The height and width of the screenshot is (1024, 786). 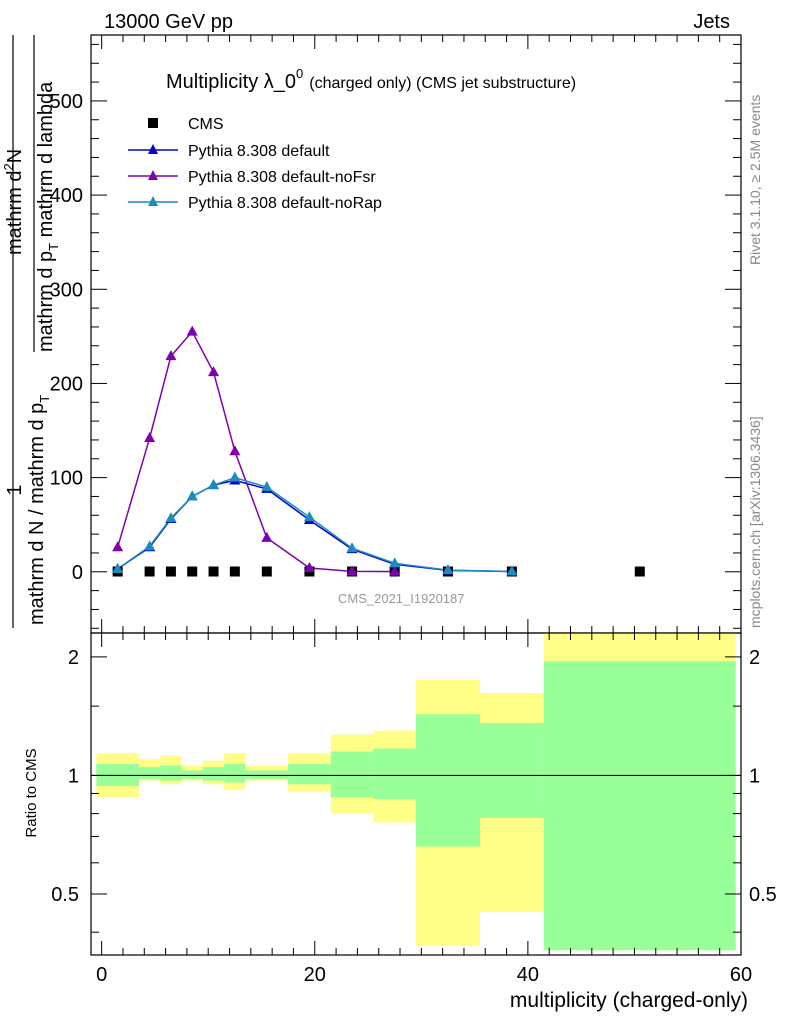 What do you see at coordinates (755, 180) in the screenshot?
I see `side-version-label: Rivet 3.1.10, ≥ 2.5M events` at bounding box center [755, 180].